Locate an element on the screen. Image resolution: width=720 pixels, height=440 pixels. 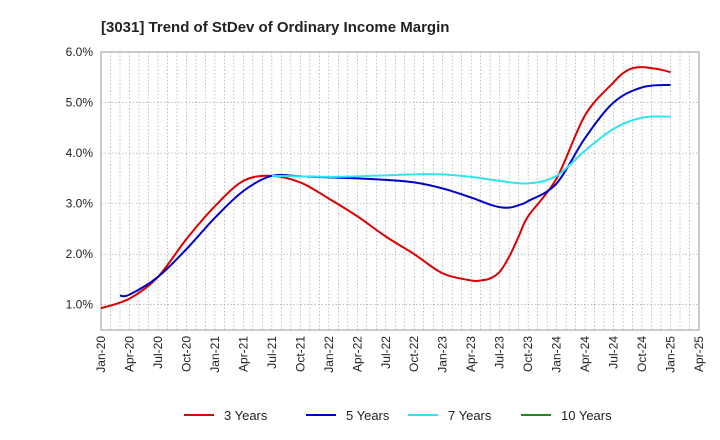
x-tick-label: Oct-21 is located at coordinates (300, 354).